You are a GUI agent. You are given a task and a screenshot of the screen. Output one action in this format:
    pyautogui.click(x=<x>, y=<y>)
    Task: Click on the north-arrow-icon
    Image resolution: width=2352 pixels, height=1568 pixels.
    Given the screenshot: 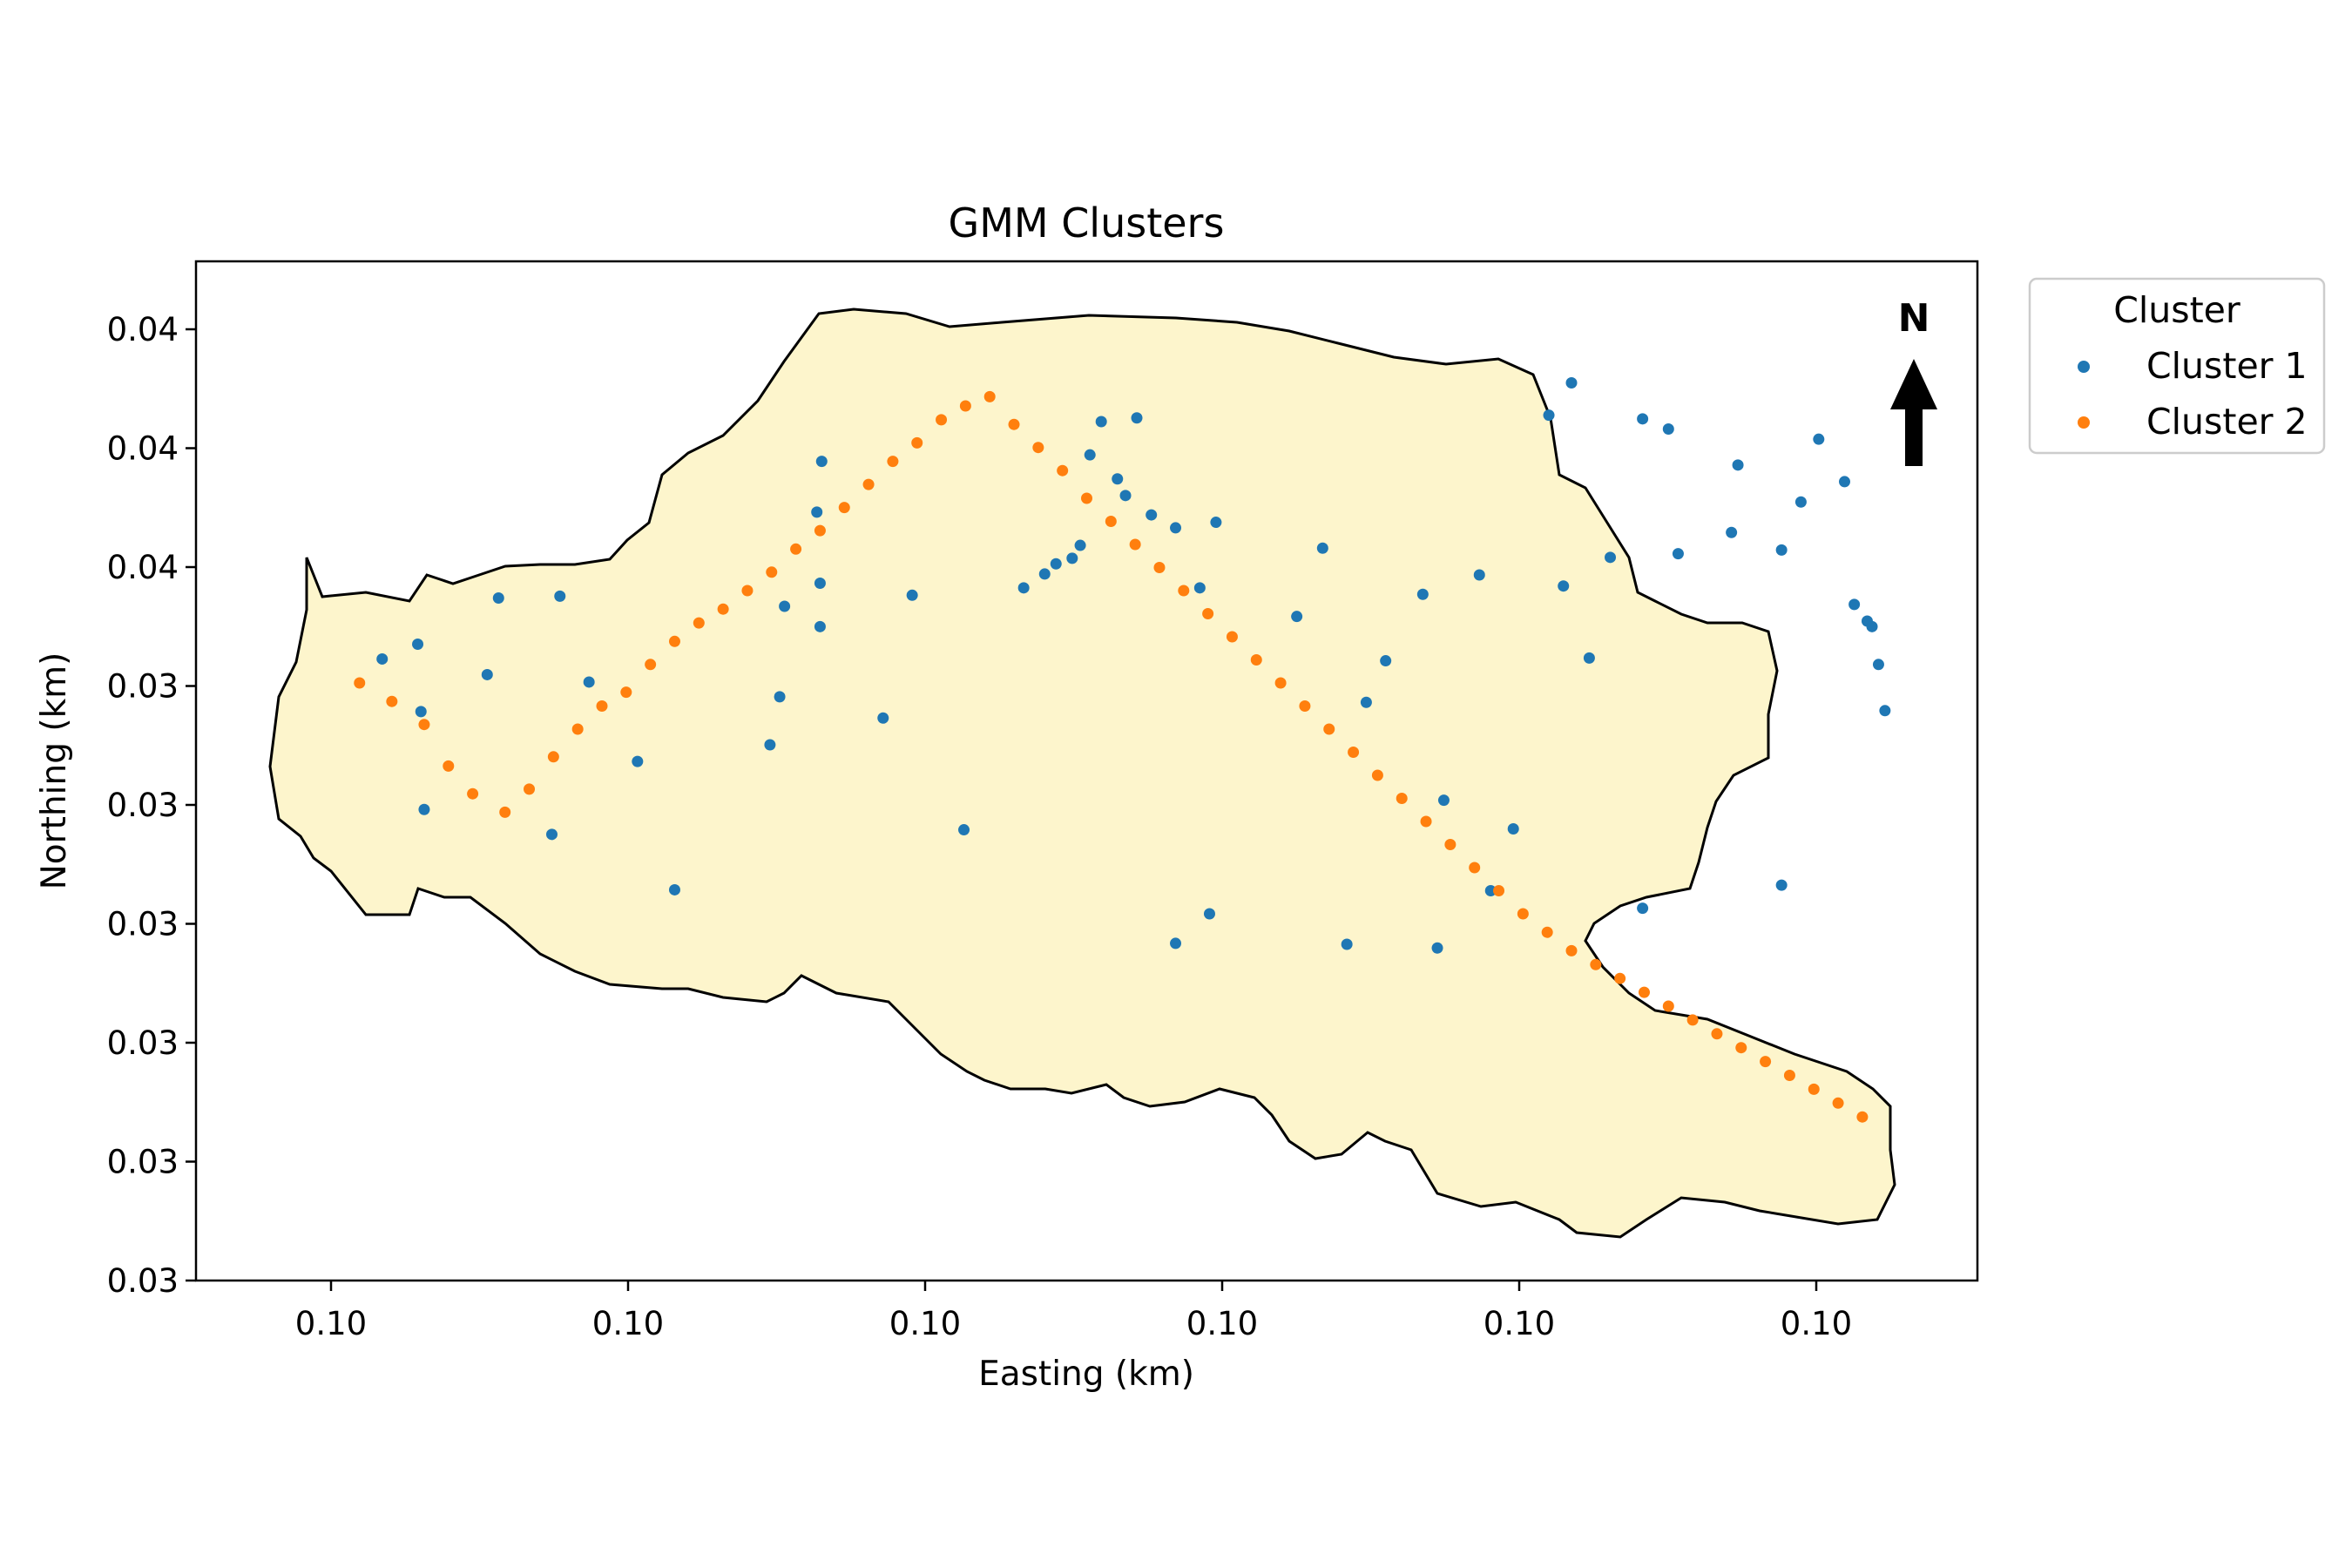 What is the action you would take?
    pyautogui.click(x=1914, y=412)
    